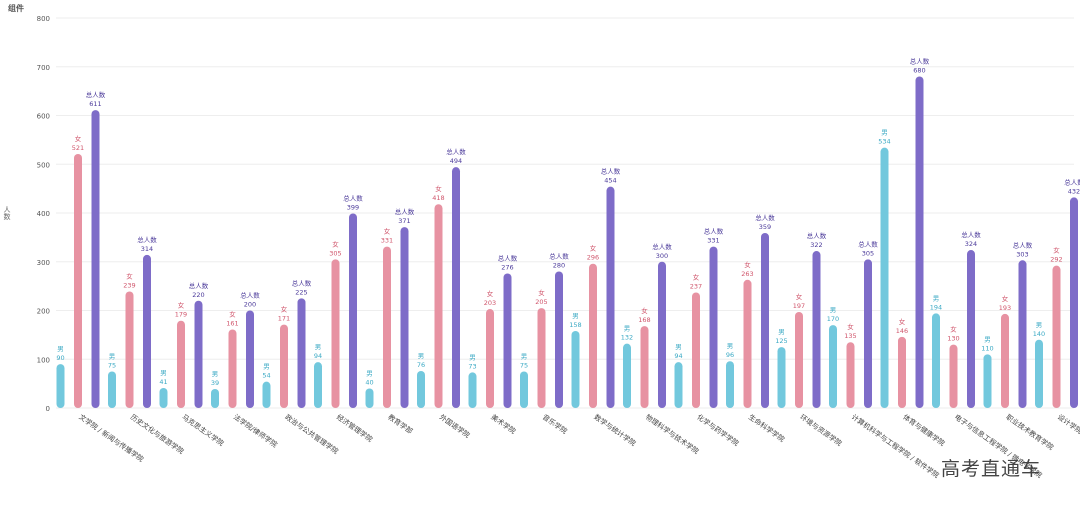  Describe the element at coordinates (559, 266) in the screenshot. I see `bar-value-label: 280` at that location.